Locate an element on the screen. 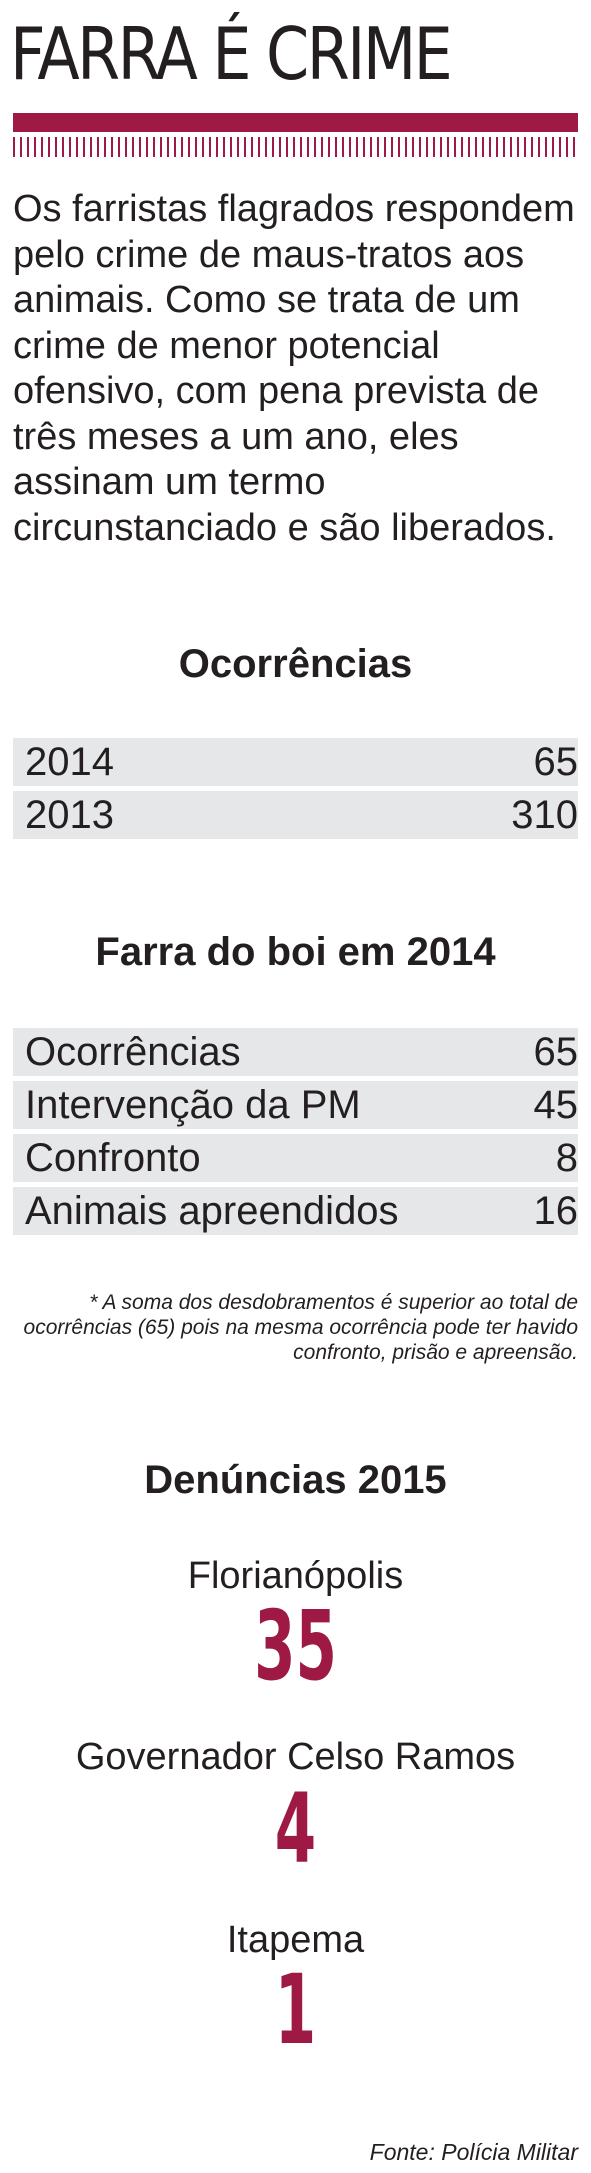 This screenshot has height=2173, width=591. row-label: Ocorrências is located at coordinates (133, 1051).